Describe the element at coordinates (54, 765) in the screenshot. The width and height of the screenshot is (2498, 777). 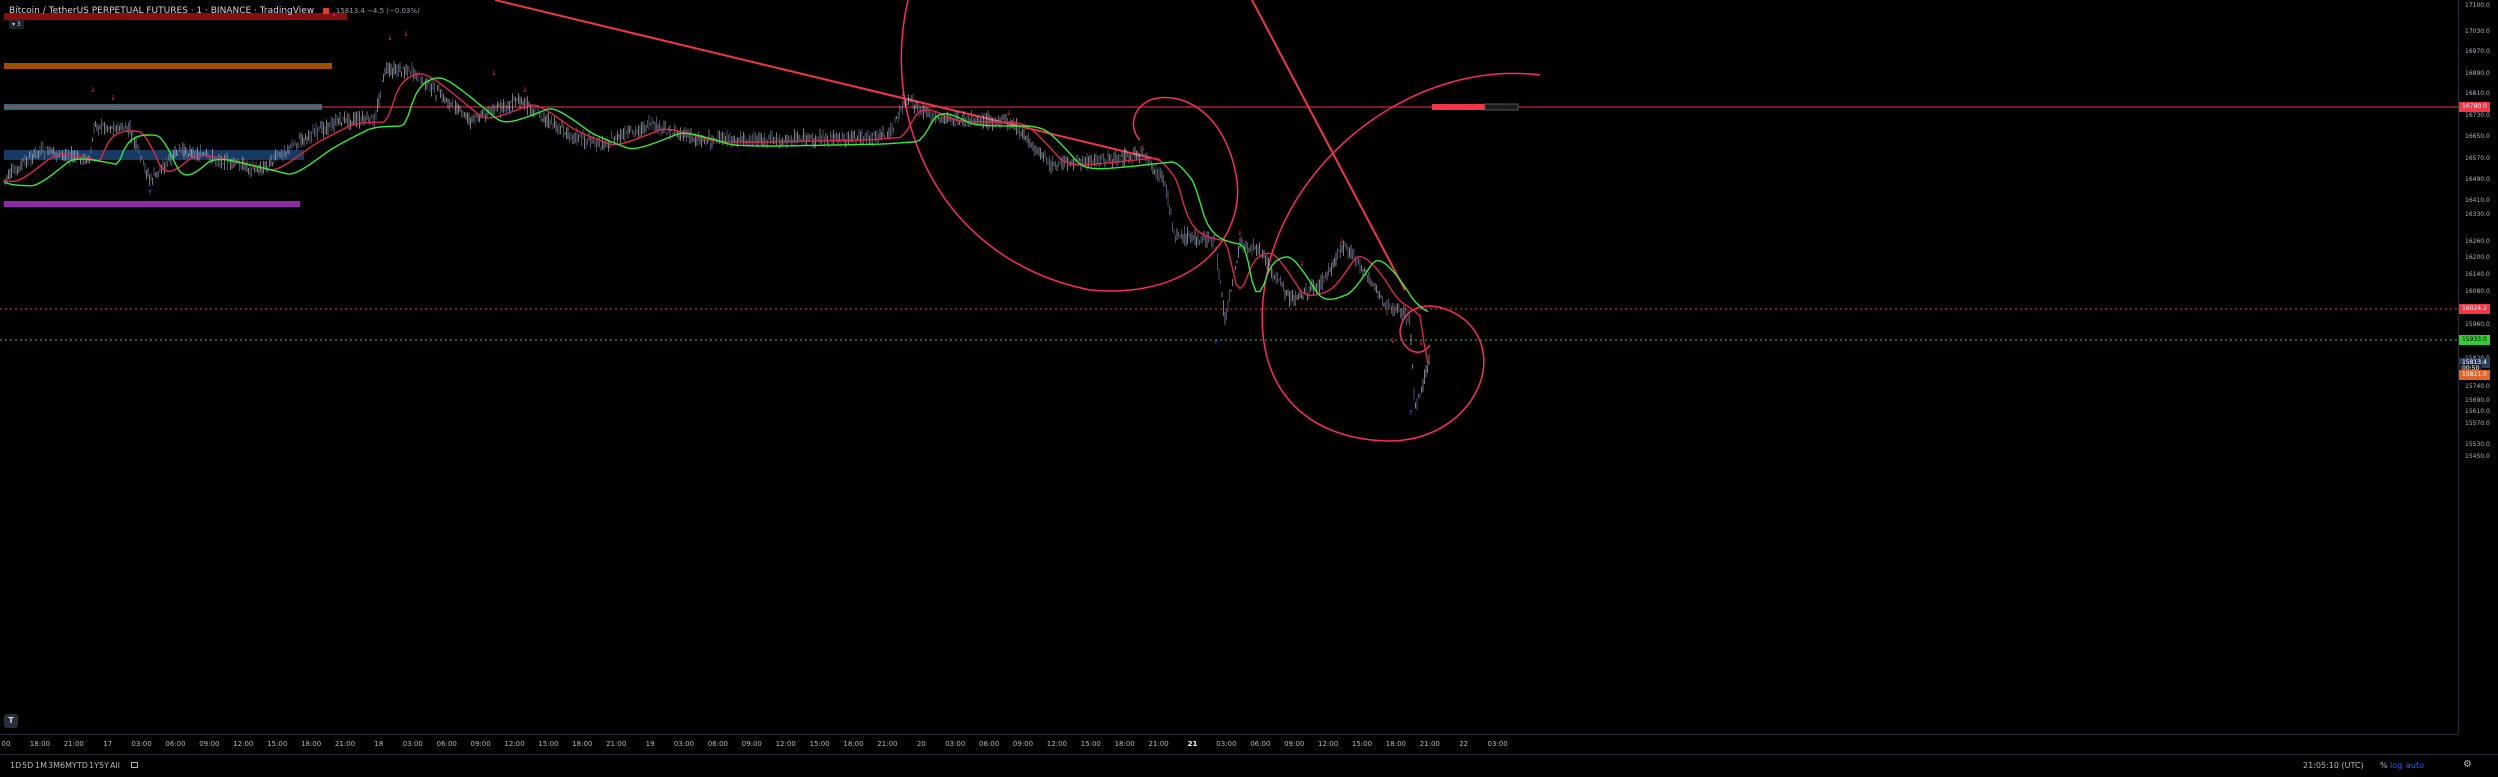
I see `range-3m-button: 3M` at that location.